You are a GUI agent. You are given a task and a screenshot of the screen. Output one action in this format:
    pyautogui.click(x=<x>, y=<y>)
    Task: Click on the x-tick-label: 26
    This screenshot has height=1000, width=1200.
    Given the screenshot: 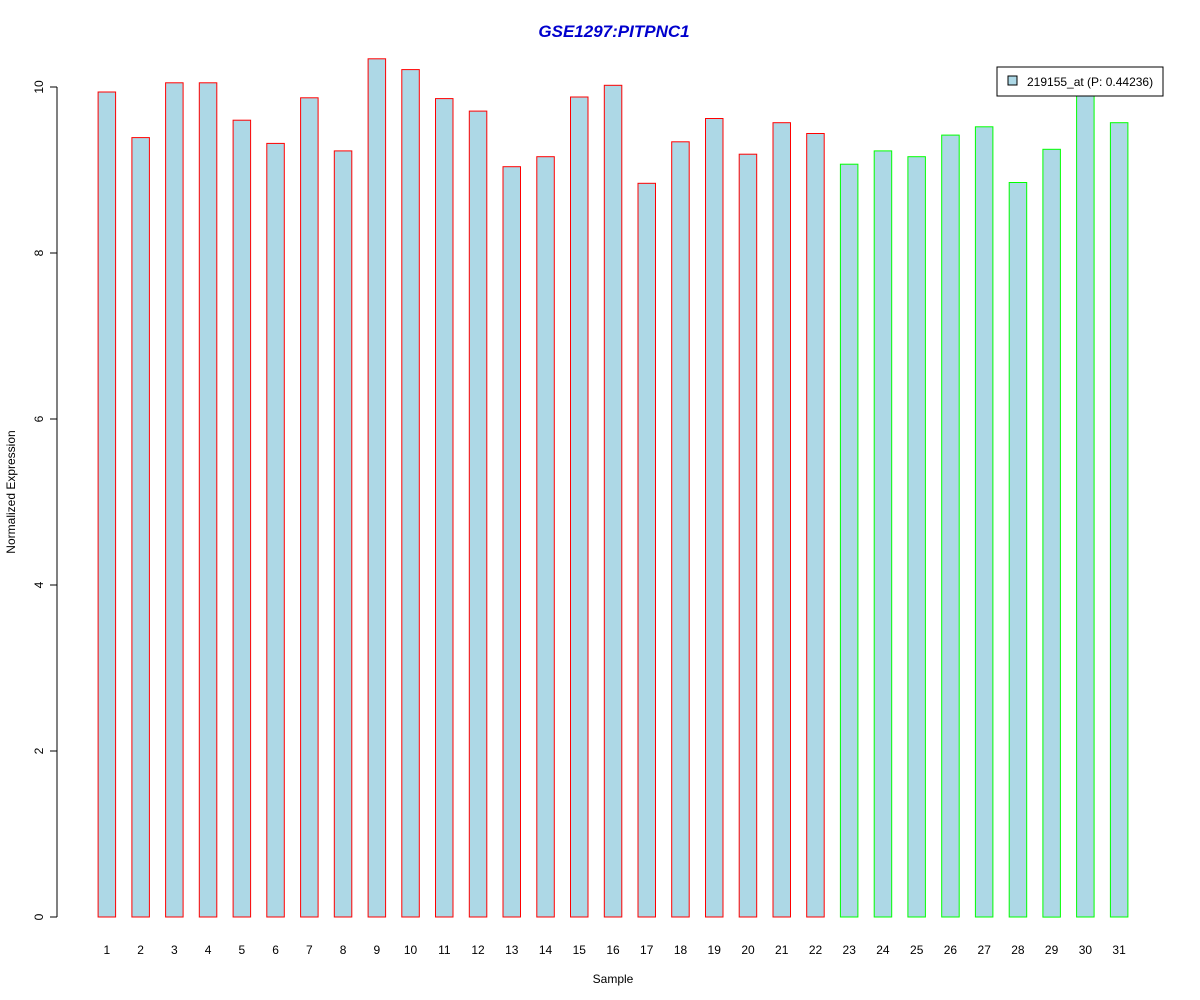 What is the action you would take?
    pyautogui.click(x=951, y=950)
    